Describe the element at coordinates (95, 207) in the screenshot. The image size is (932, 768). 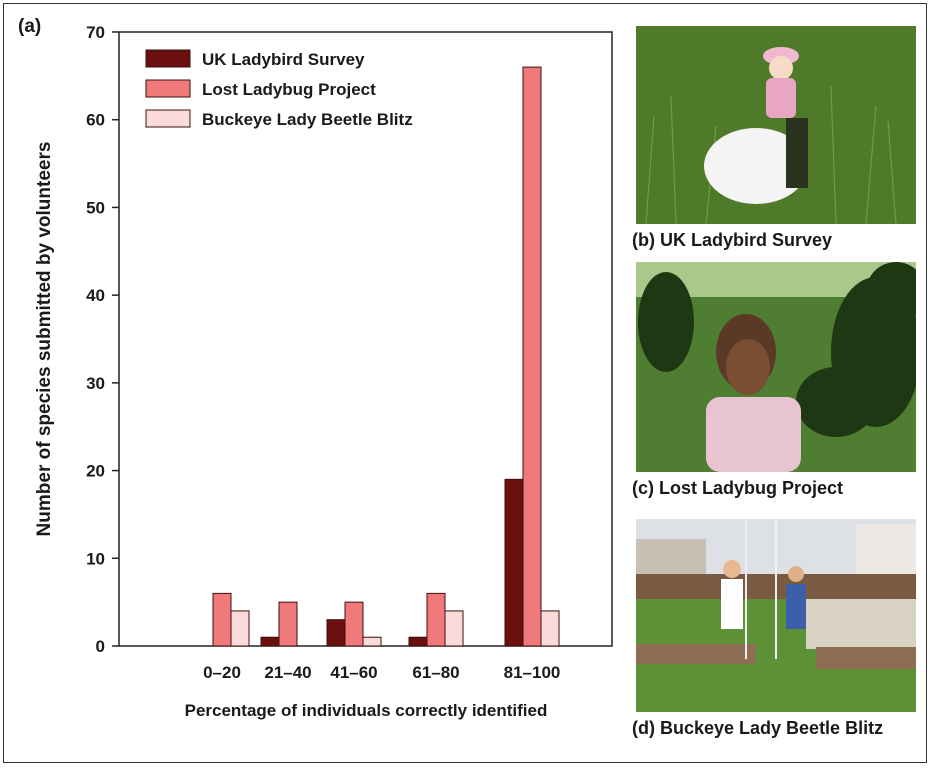
I see `y-tick-label: 50` at that location.